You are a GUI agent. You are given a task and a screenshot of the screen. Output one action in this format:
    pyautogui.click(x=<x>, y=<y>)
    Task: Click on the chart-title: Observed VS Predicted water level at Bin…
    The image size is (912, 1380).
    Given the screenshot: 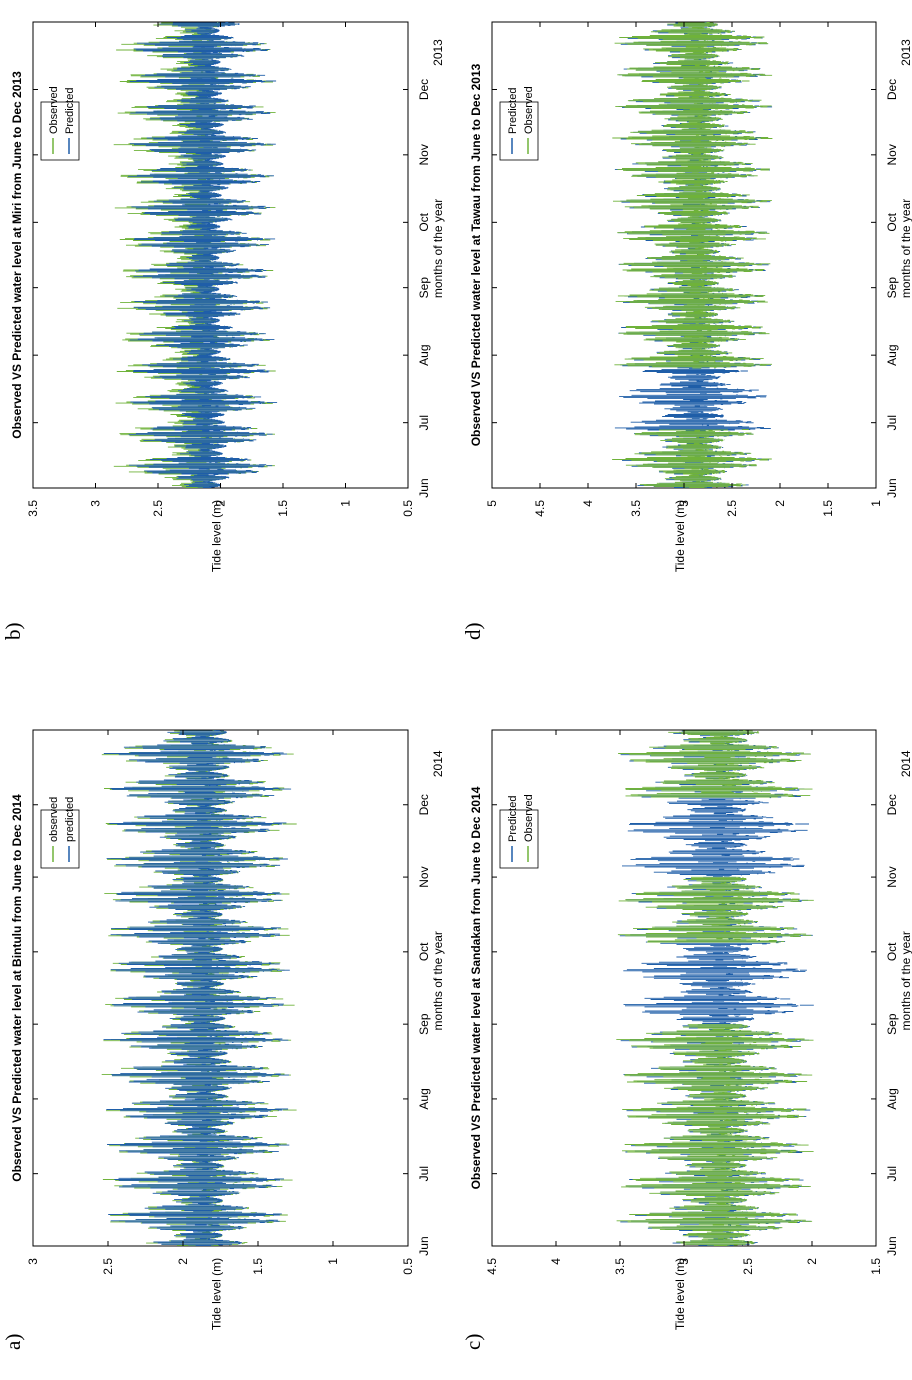 What is the action you would take?
    pyautogui.click(x=17, y=988)
    